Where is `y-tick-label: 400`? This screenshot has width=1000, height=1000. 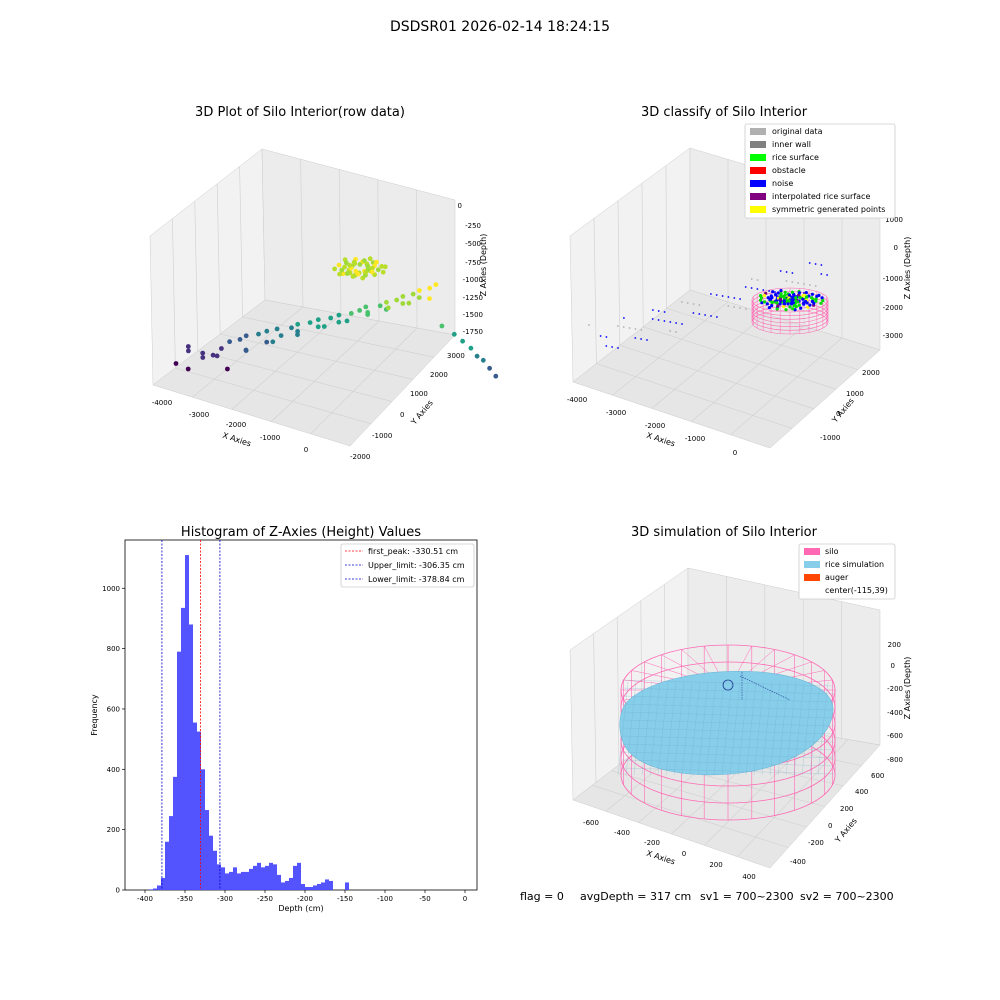 y-tick-label: 400 is located at coordinates (113, 770).